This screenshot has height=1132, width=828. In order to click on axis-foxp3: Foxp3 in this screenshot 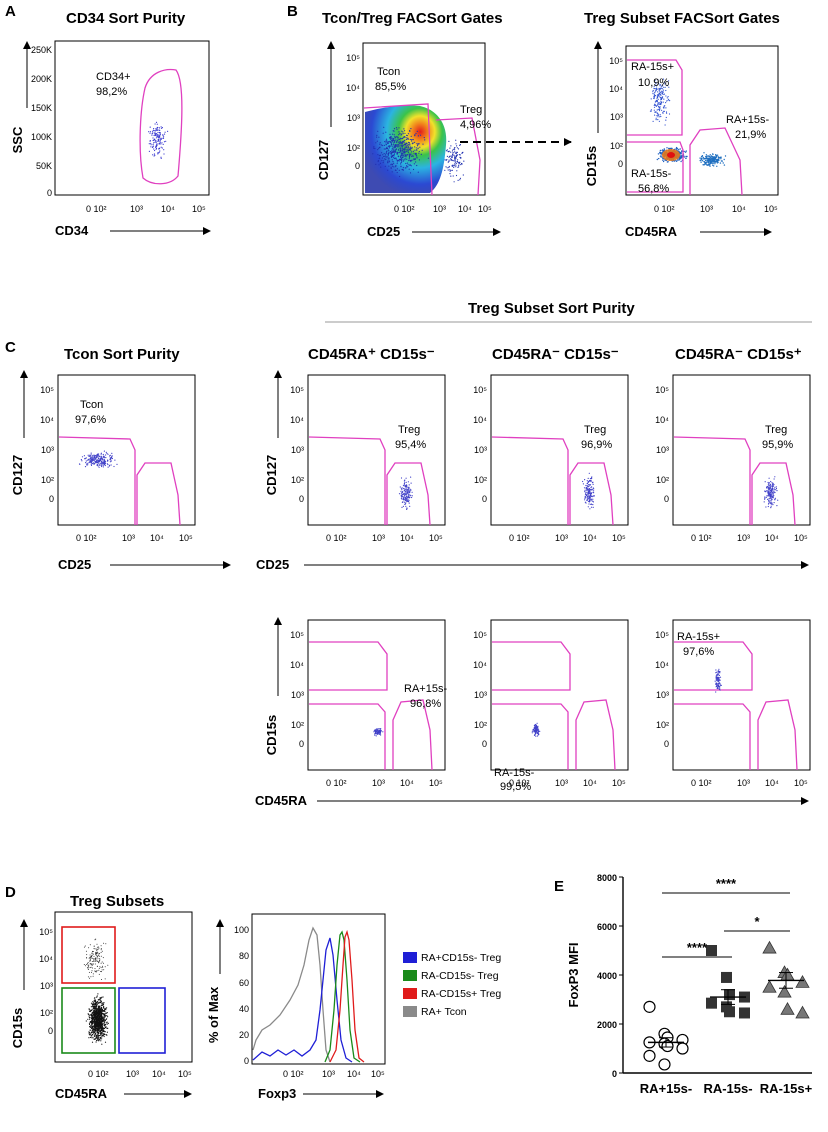, I will do `click(277, 1093)`.